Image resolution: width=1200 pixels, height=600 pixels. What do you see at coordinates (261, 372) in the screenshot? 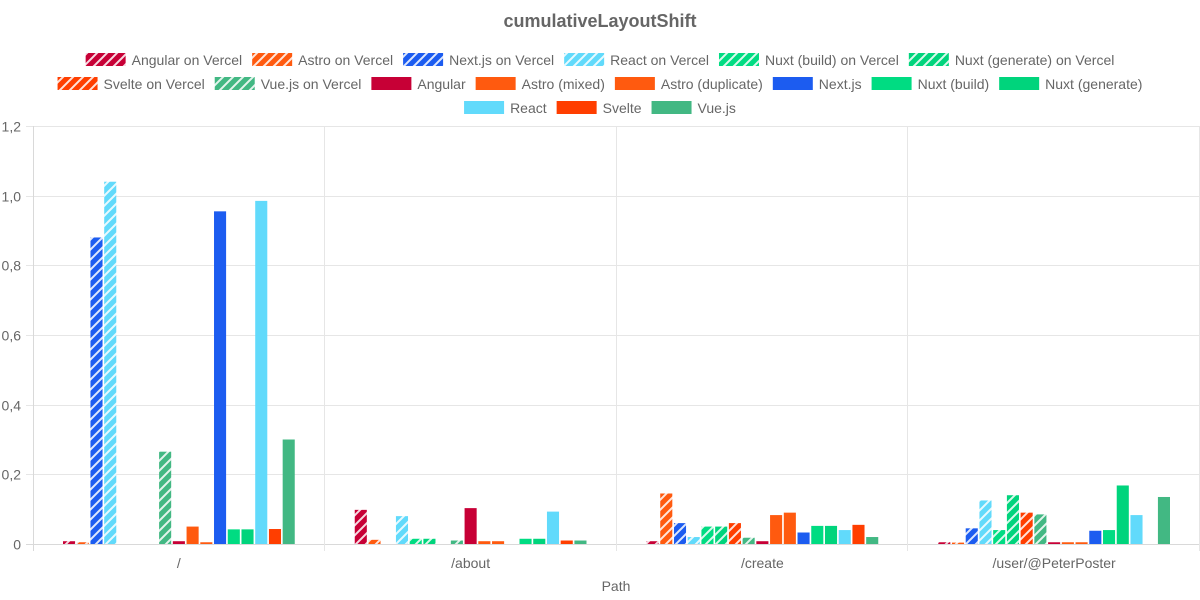
I see `bar-react-root` at bounding box center [261, 372].